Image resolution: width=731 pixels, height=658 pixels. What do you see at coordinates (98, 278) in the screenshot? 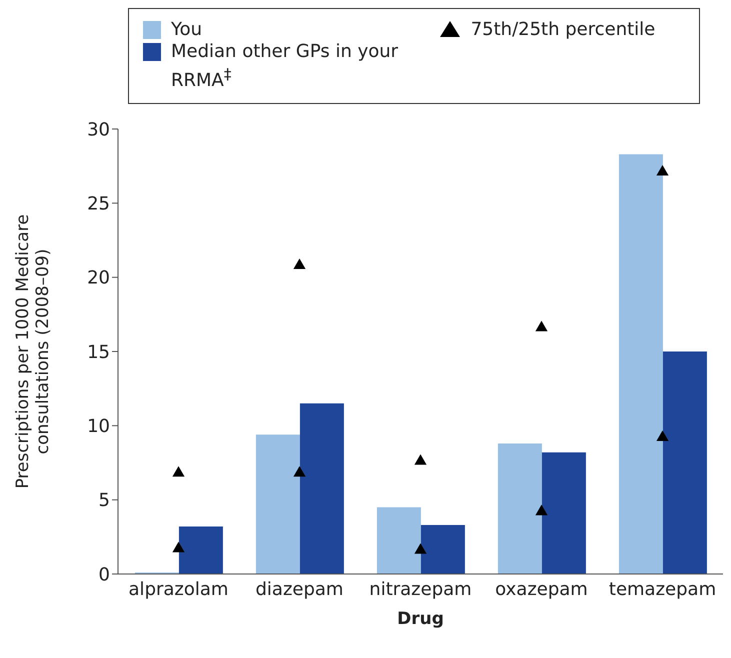
I see `y-tick-label: 20` at bounding box center [98, 278].